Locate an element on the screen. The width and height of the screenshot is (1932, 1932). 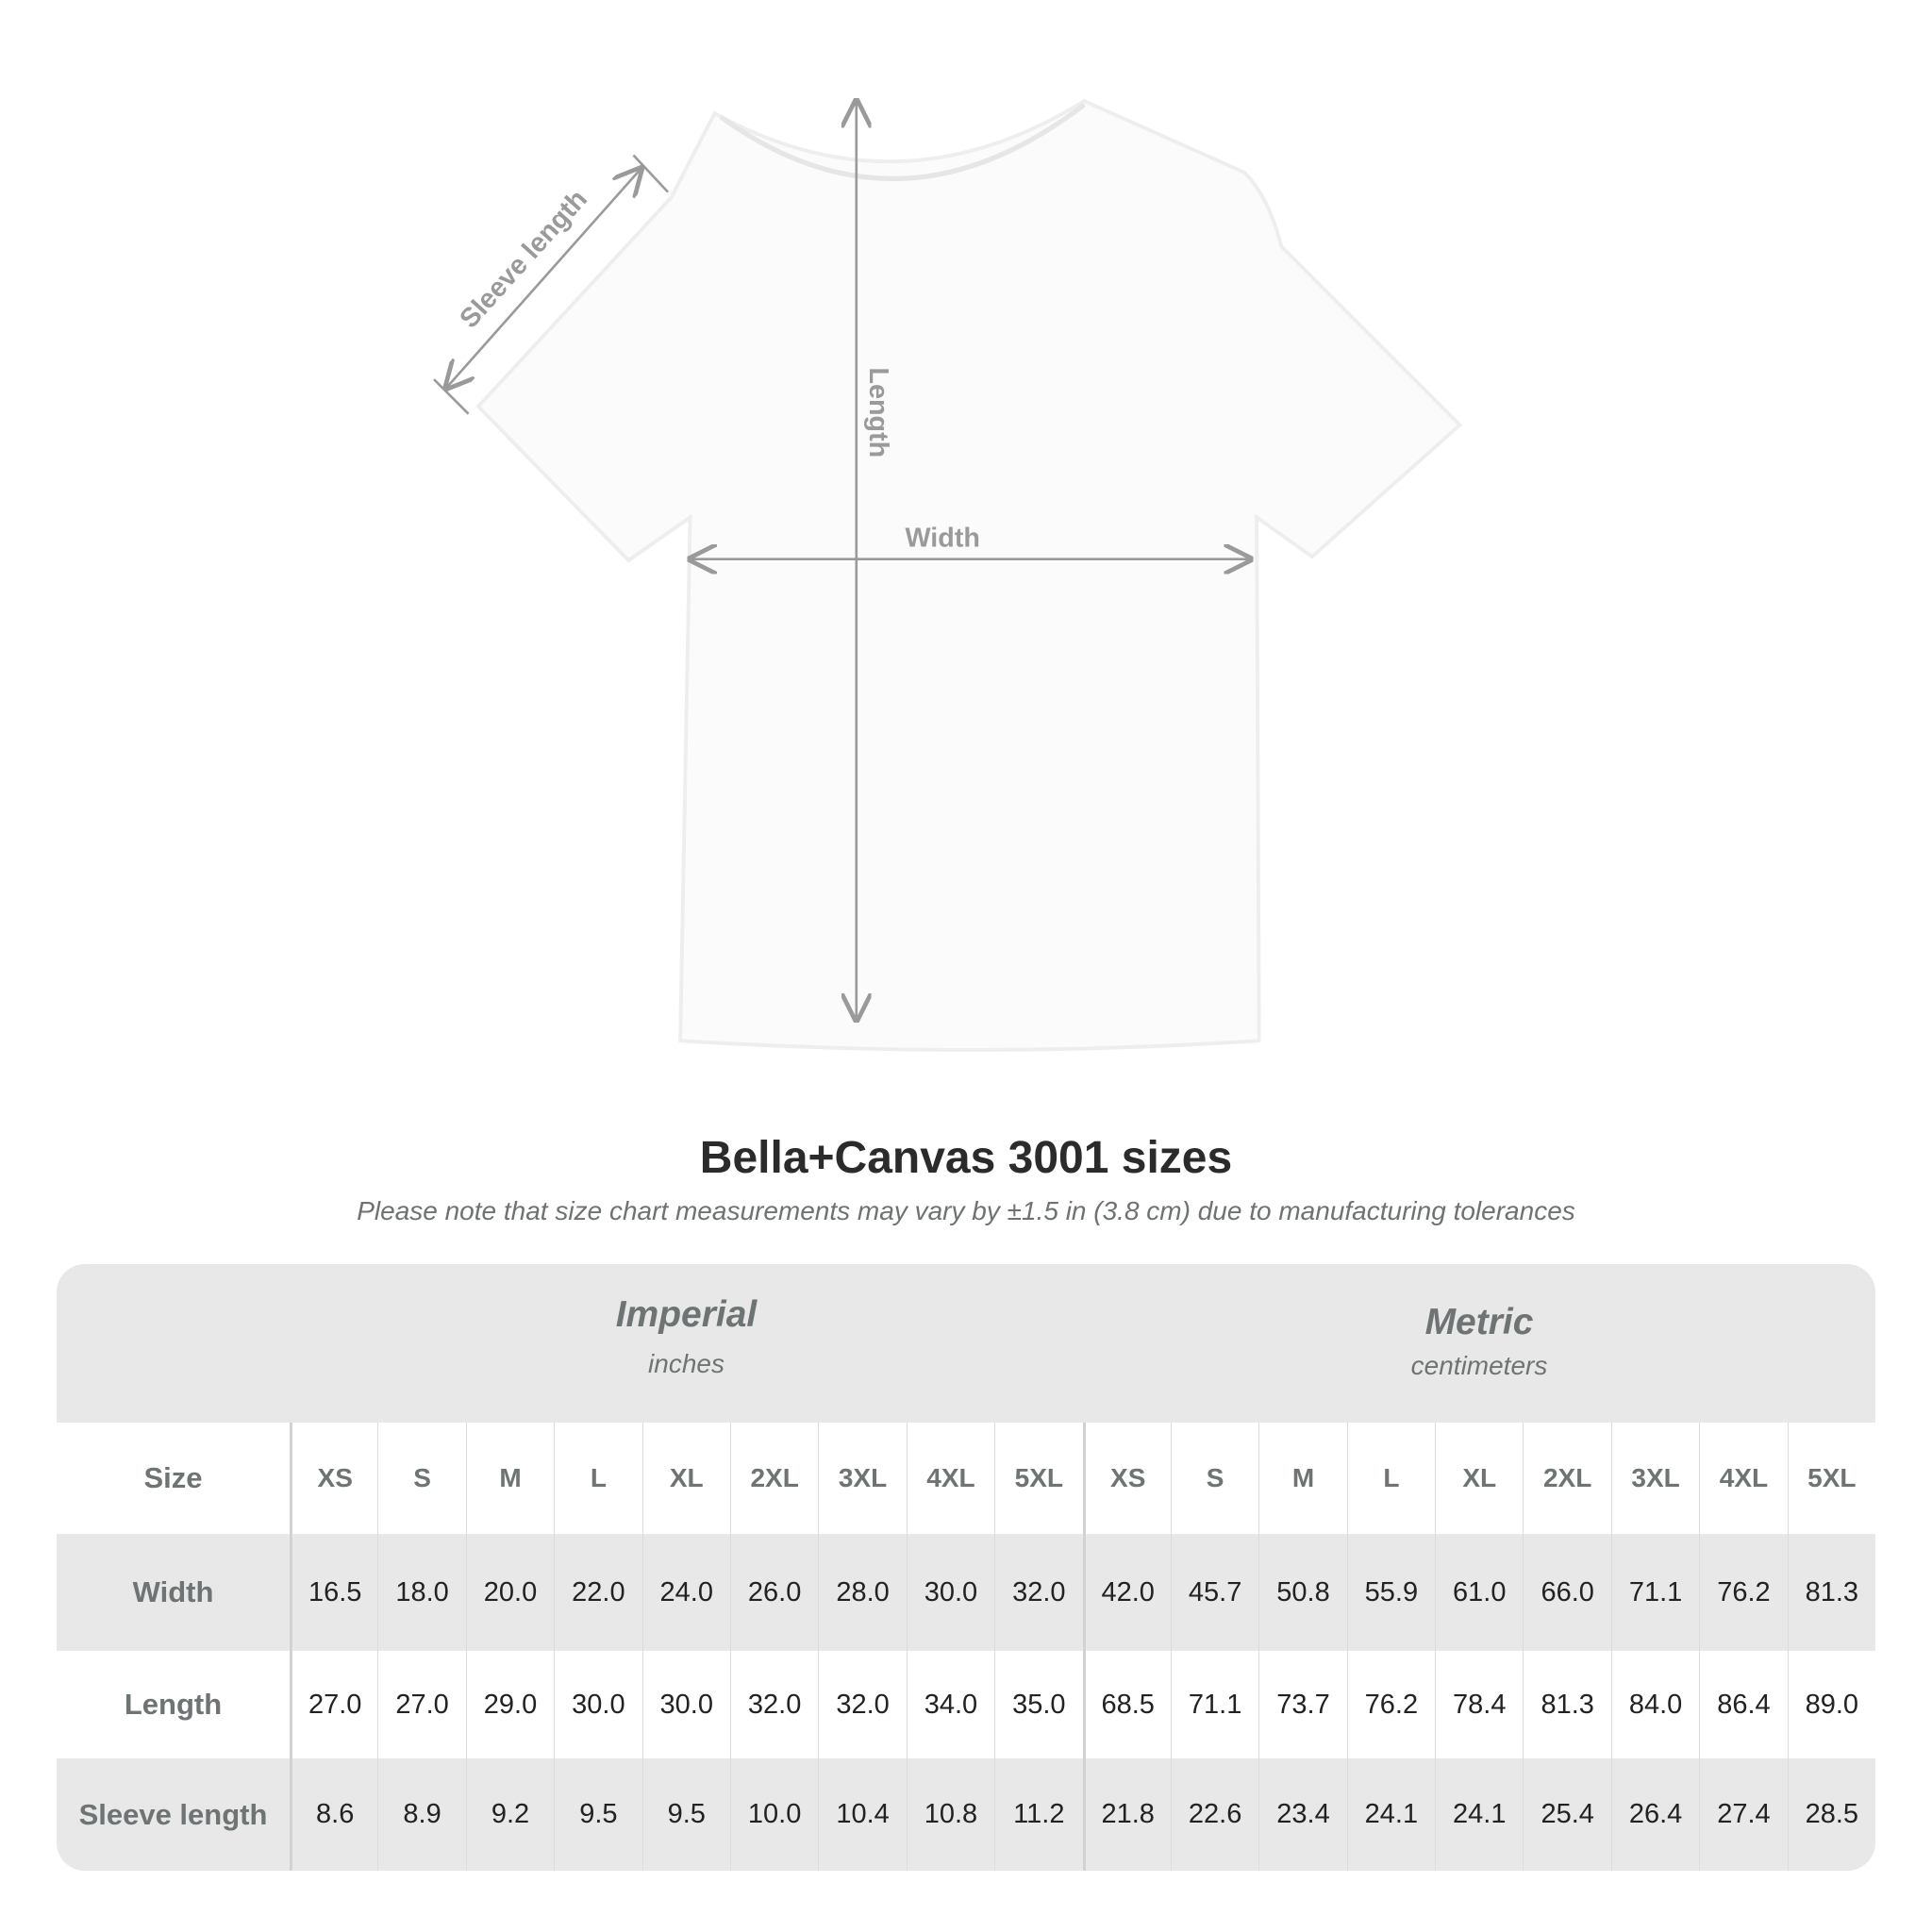
value-cell: 35.0 is located at coordinates (1038, 1704).